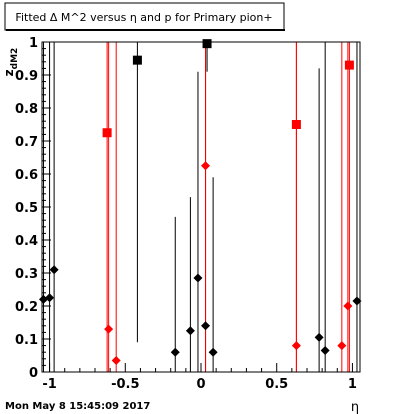 The height and width of the screenshot is (414, 400). I want to click on y-tick-label: 0.8, so click(26, 109).